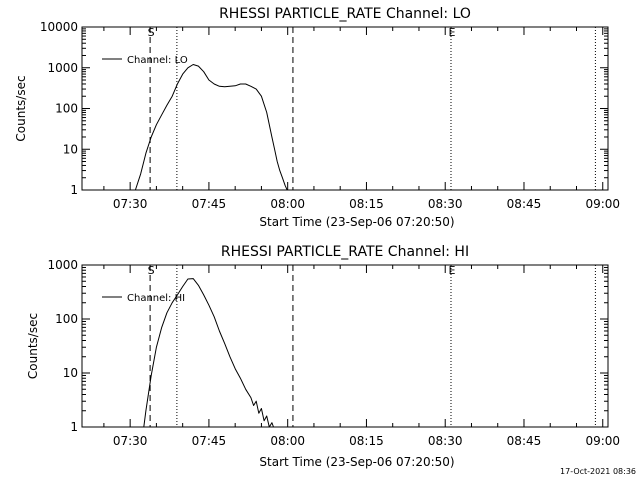 The height and width of the screenshot is (484, 640). Describe the element at coordinates (157, 60) in the screenshot. I see `legend-entry: Channel: LO` at that location.